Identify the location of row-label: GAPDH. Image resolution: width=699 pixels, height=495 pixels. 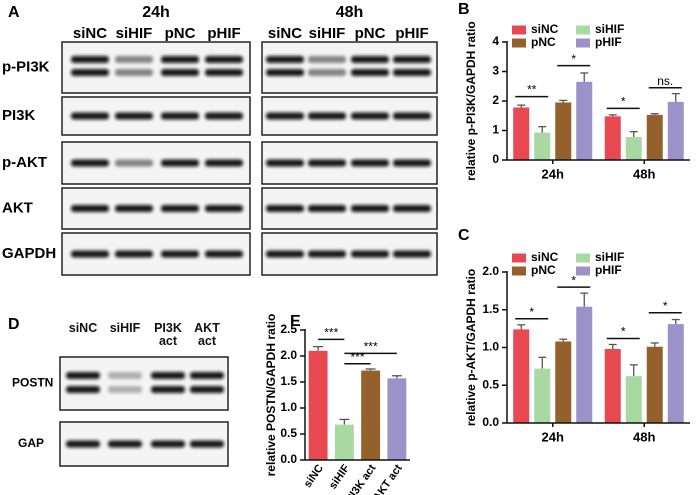
(29, 253).